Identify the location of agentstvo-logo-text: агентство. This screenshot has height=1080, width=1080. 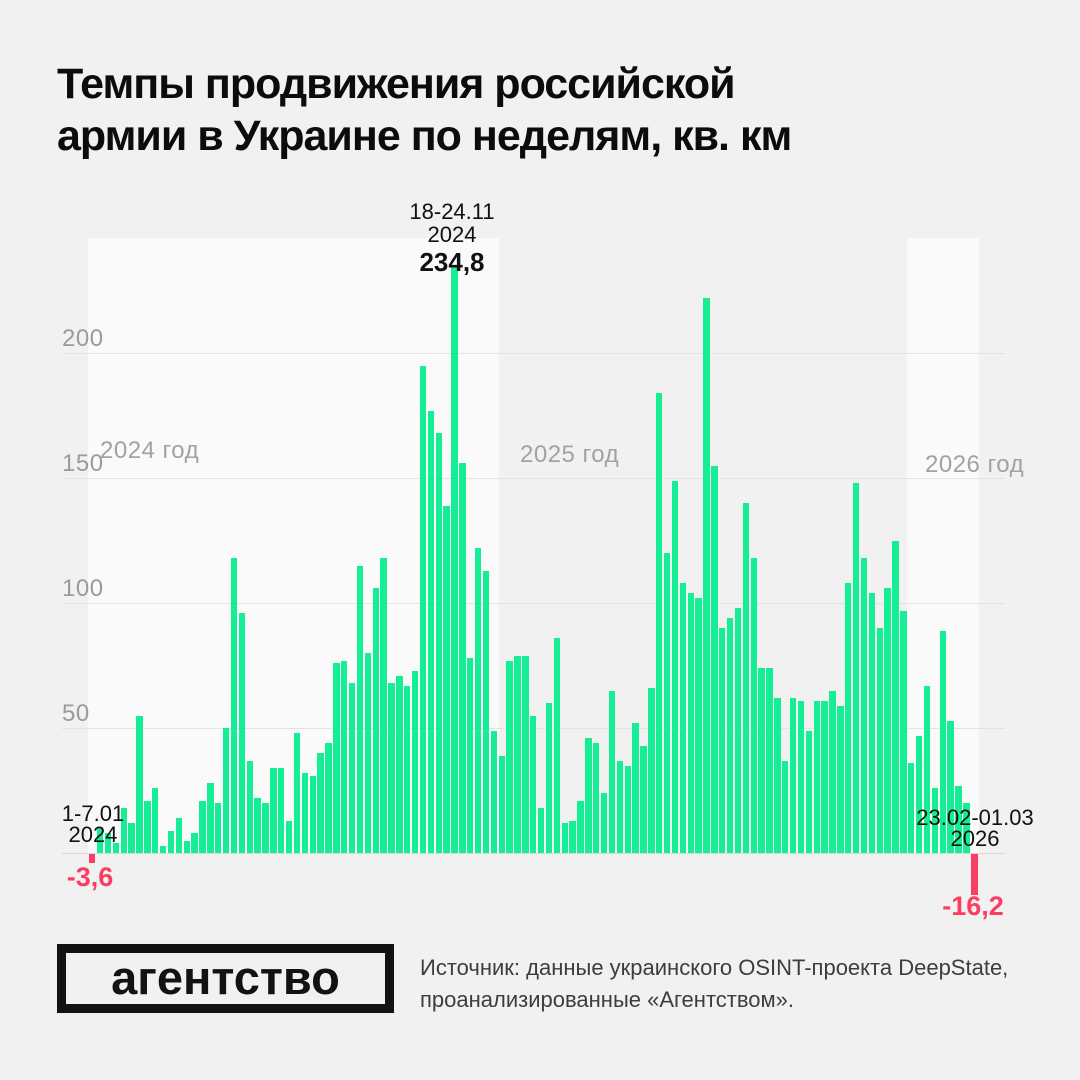
(225, 977).